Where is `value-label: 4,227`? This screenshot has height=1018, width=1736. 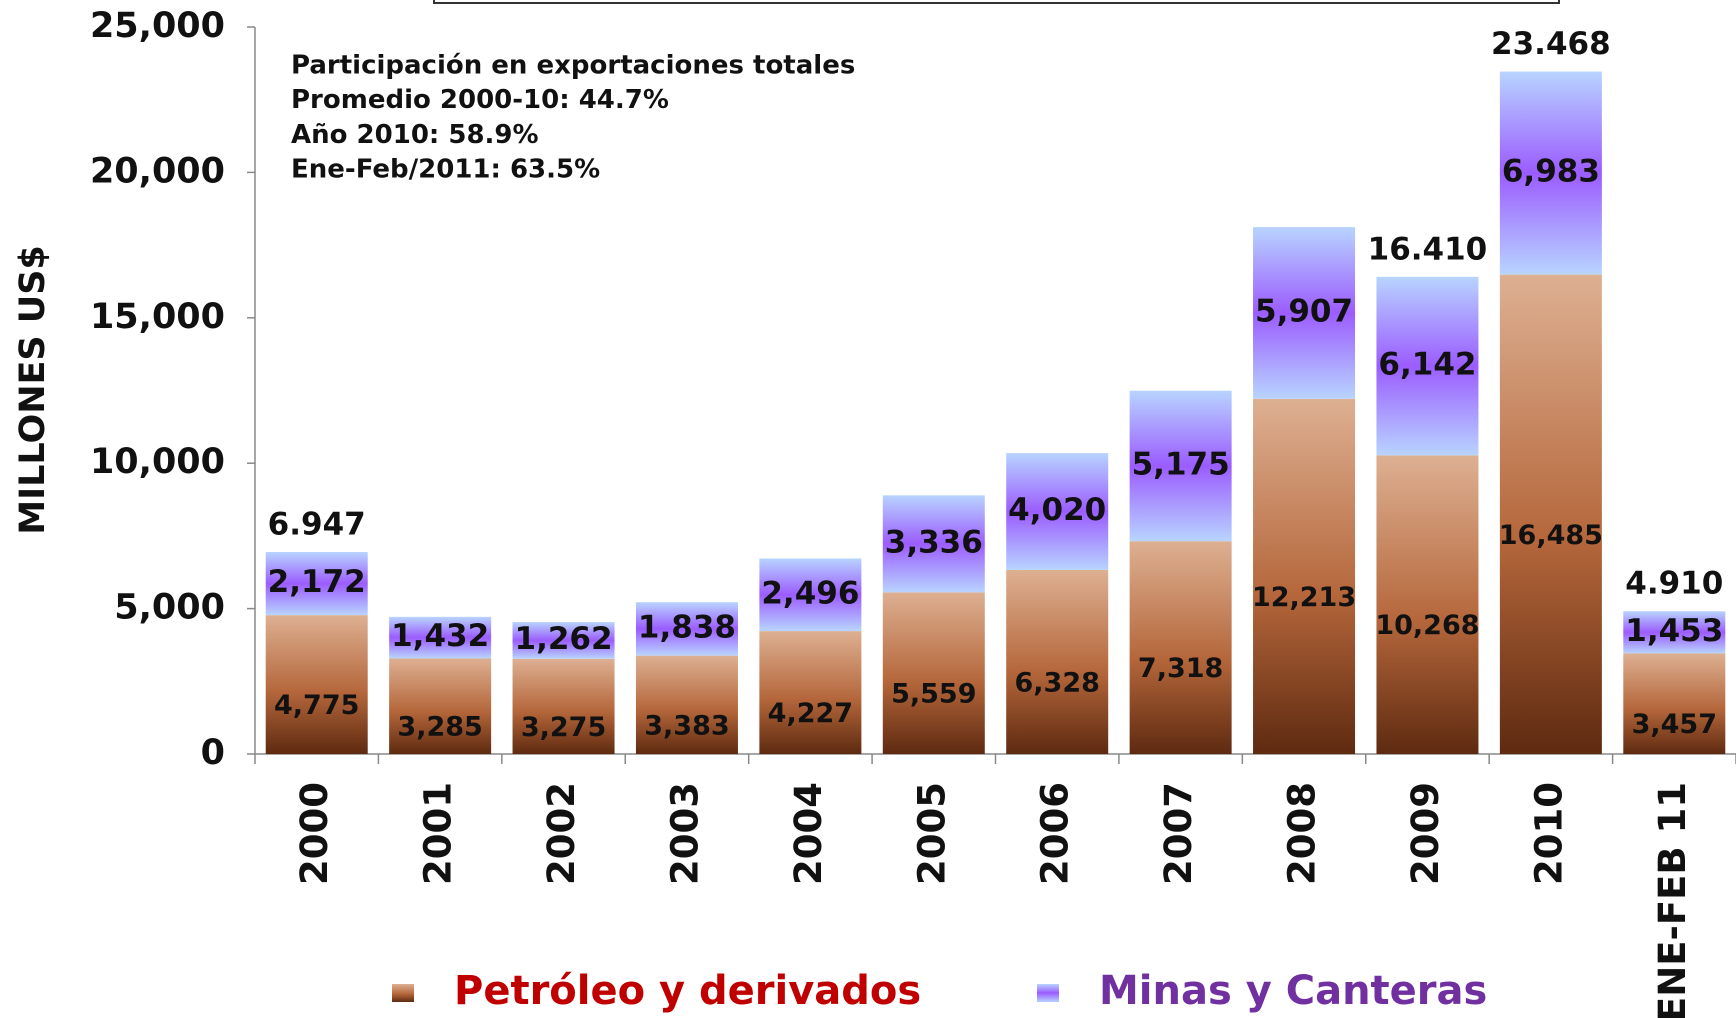 value-label: 4,227 is located at coordinates (810, 713).